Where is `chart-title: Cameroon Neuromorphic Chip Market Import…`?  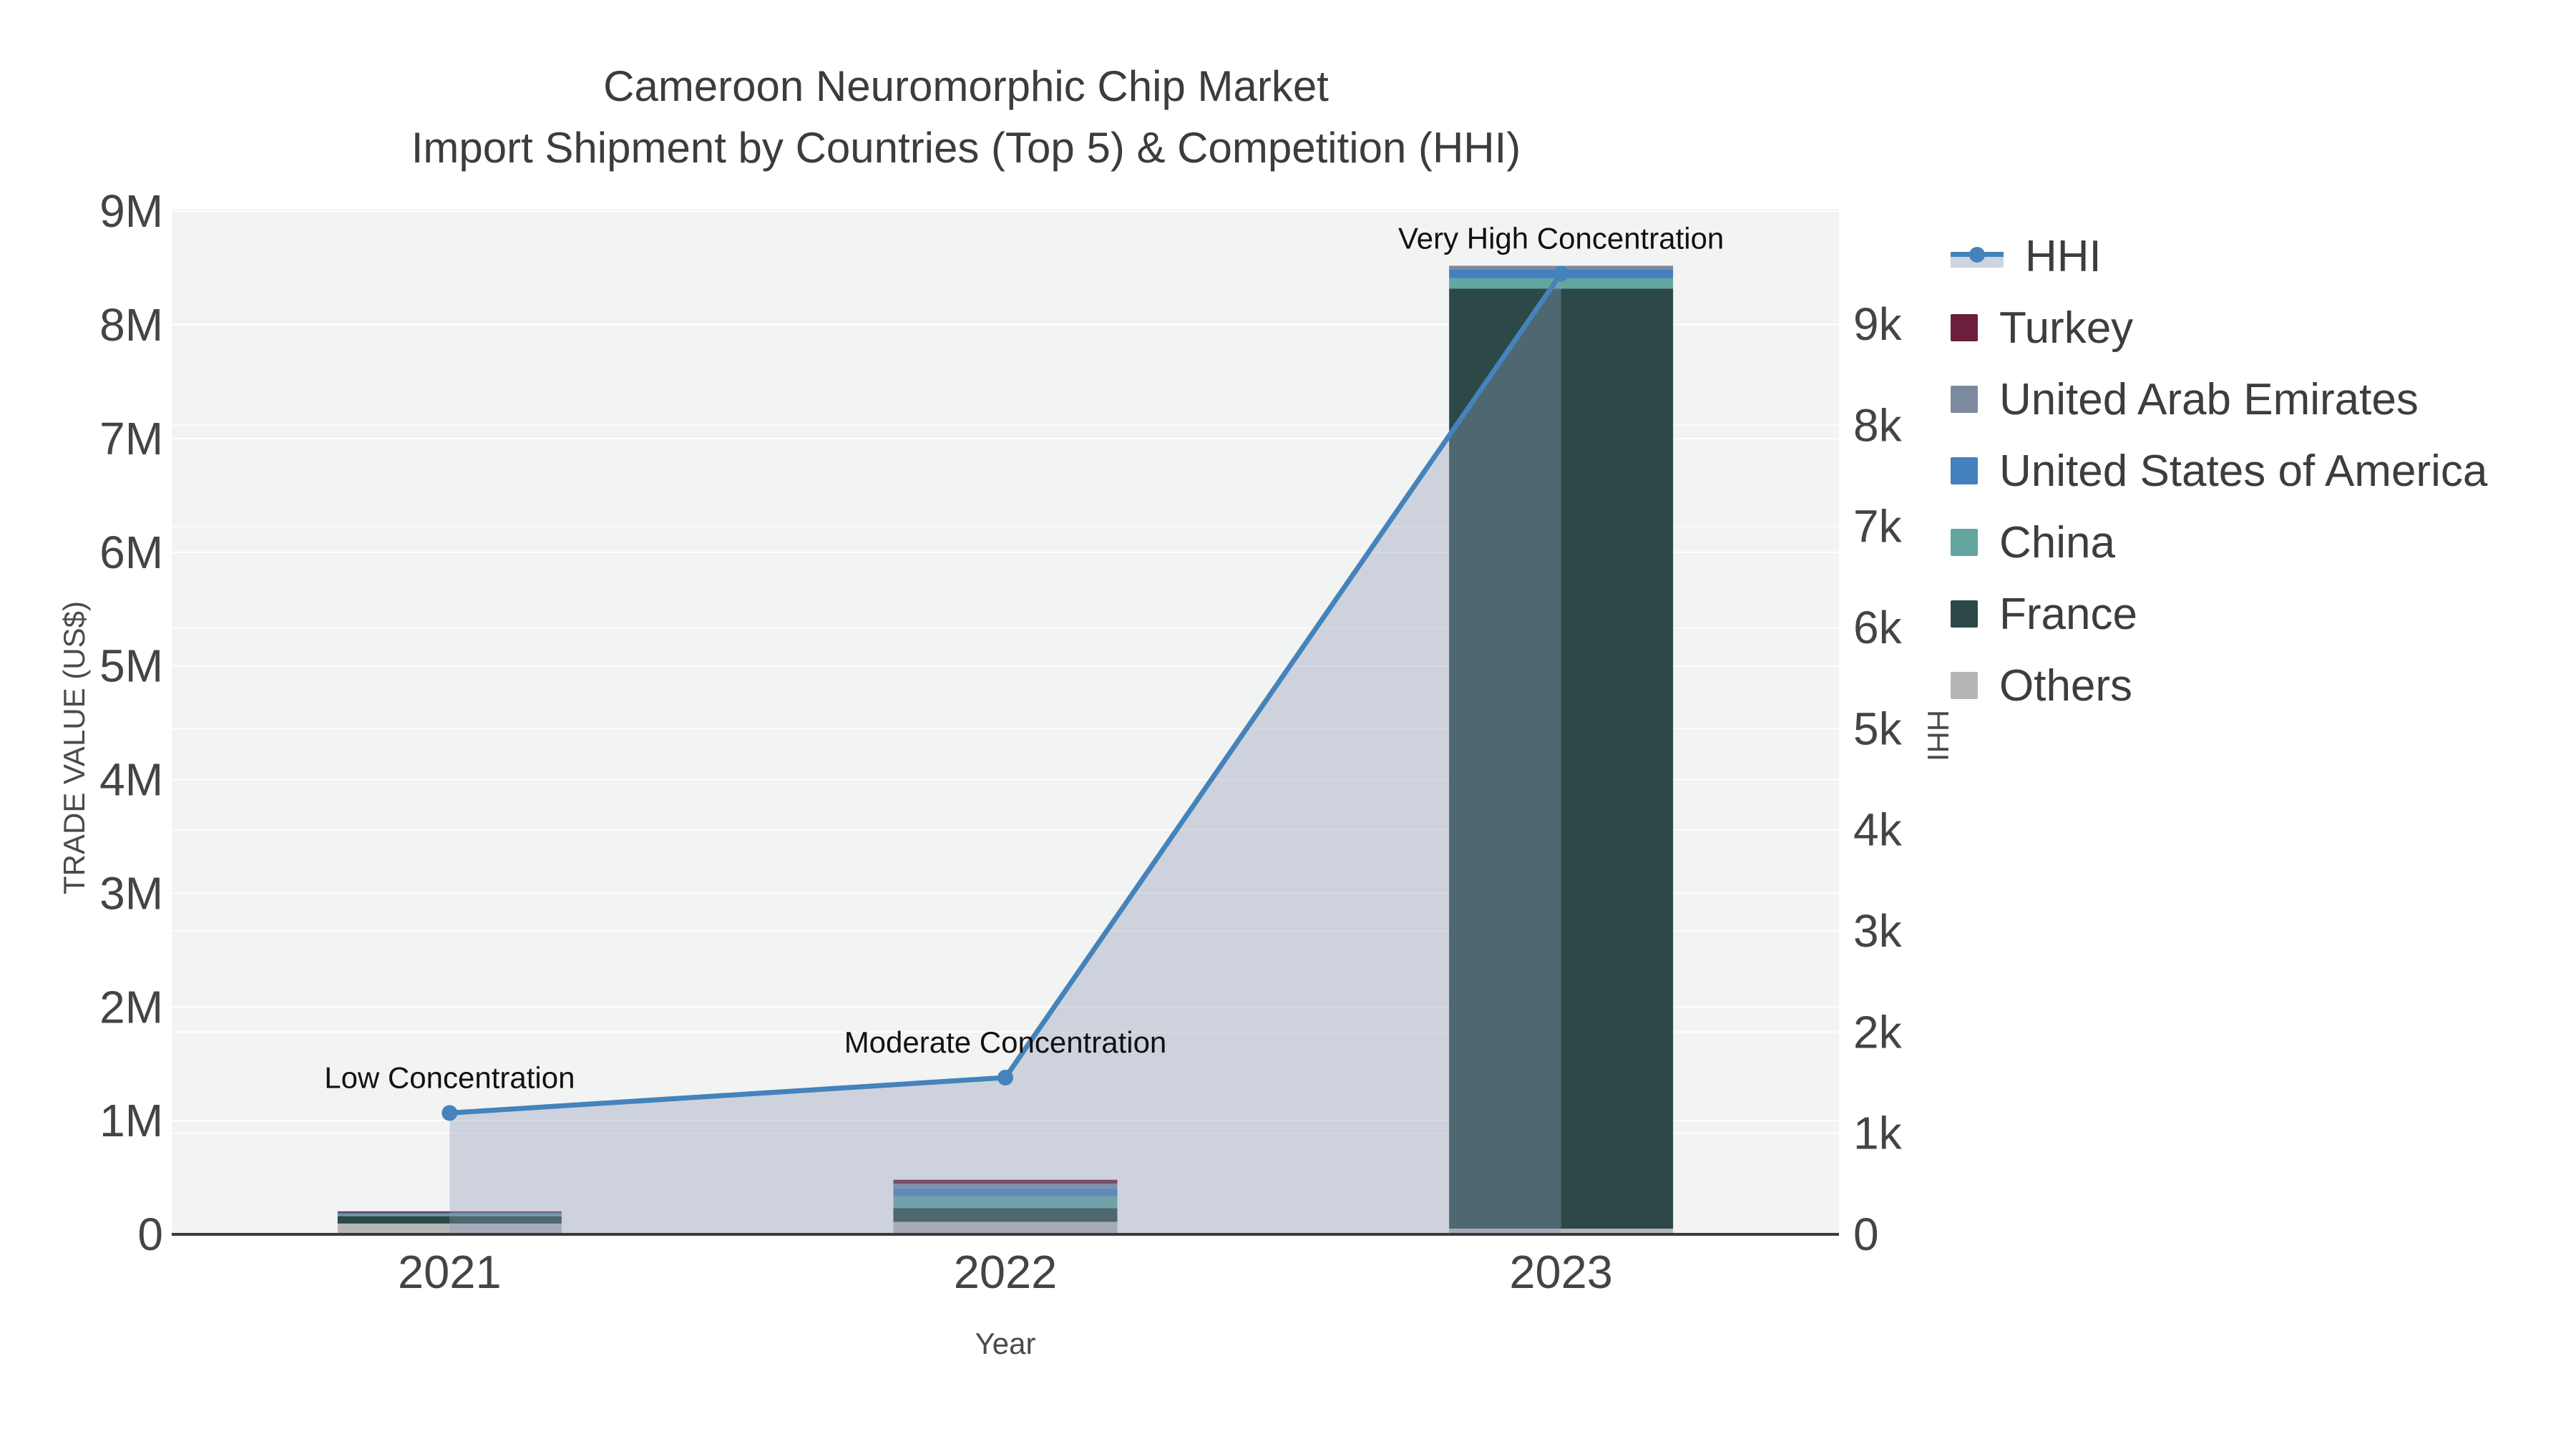
chart-title: Cameroon Neuromorphic Chip Market Import… is located at coordinates (966, 117).